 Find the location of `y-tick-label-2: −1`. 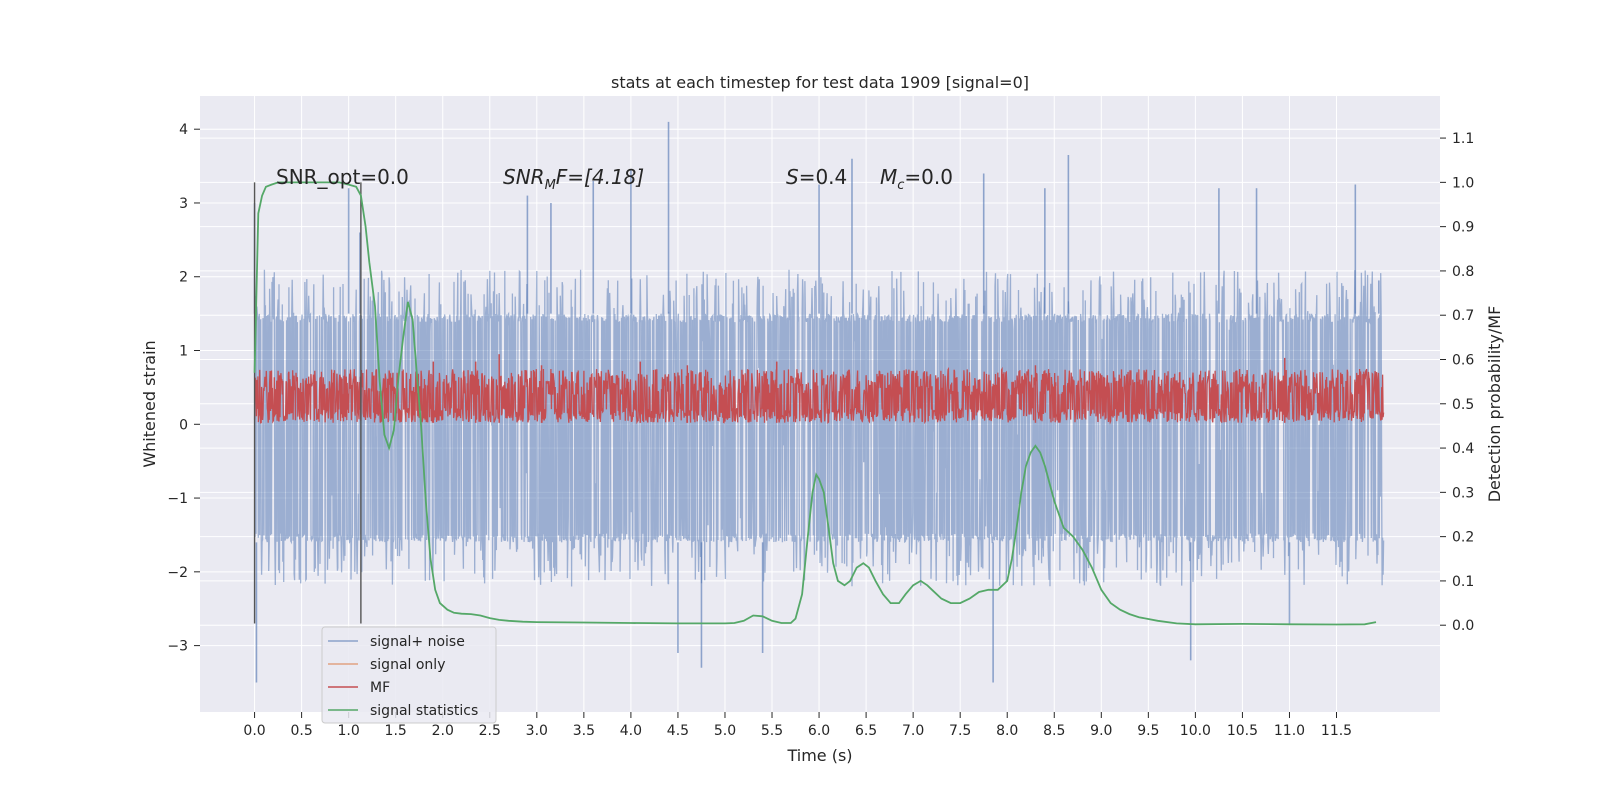

y-tick-label-2: −1 is located at coordinates (177, 499).